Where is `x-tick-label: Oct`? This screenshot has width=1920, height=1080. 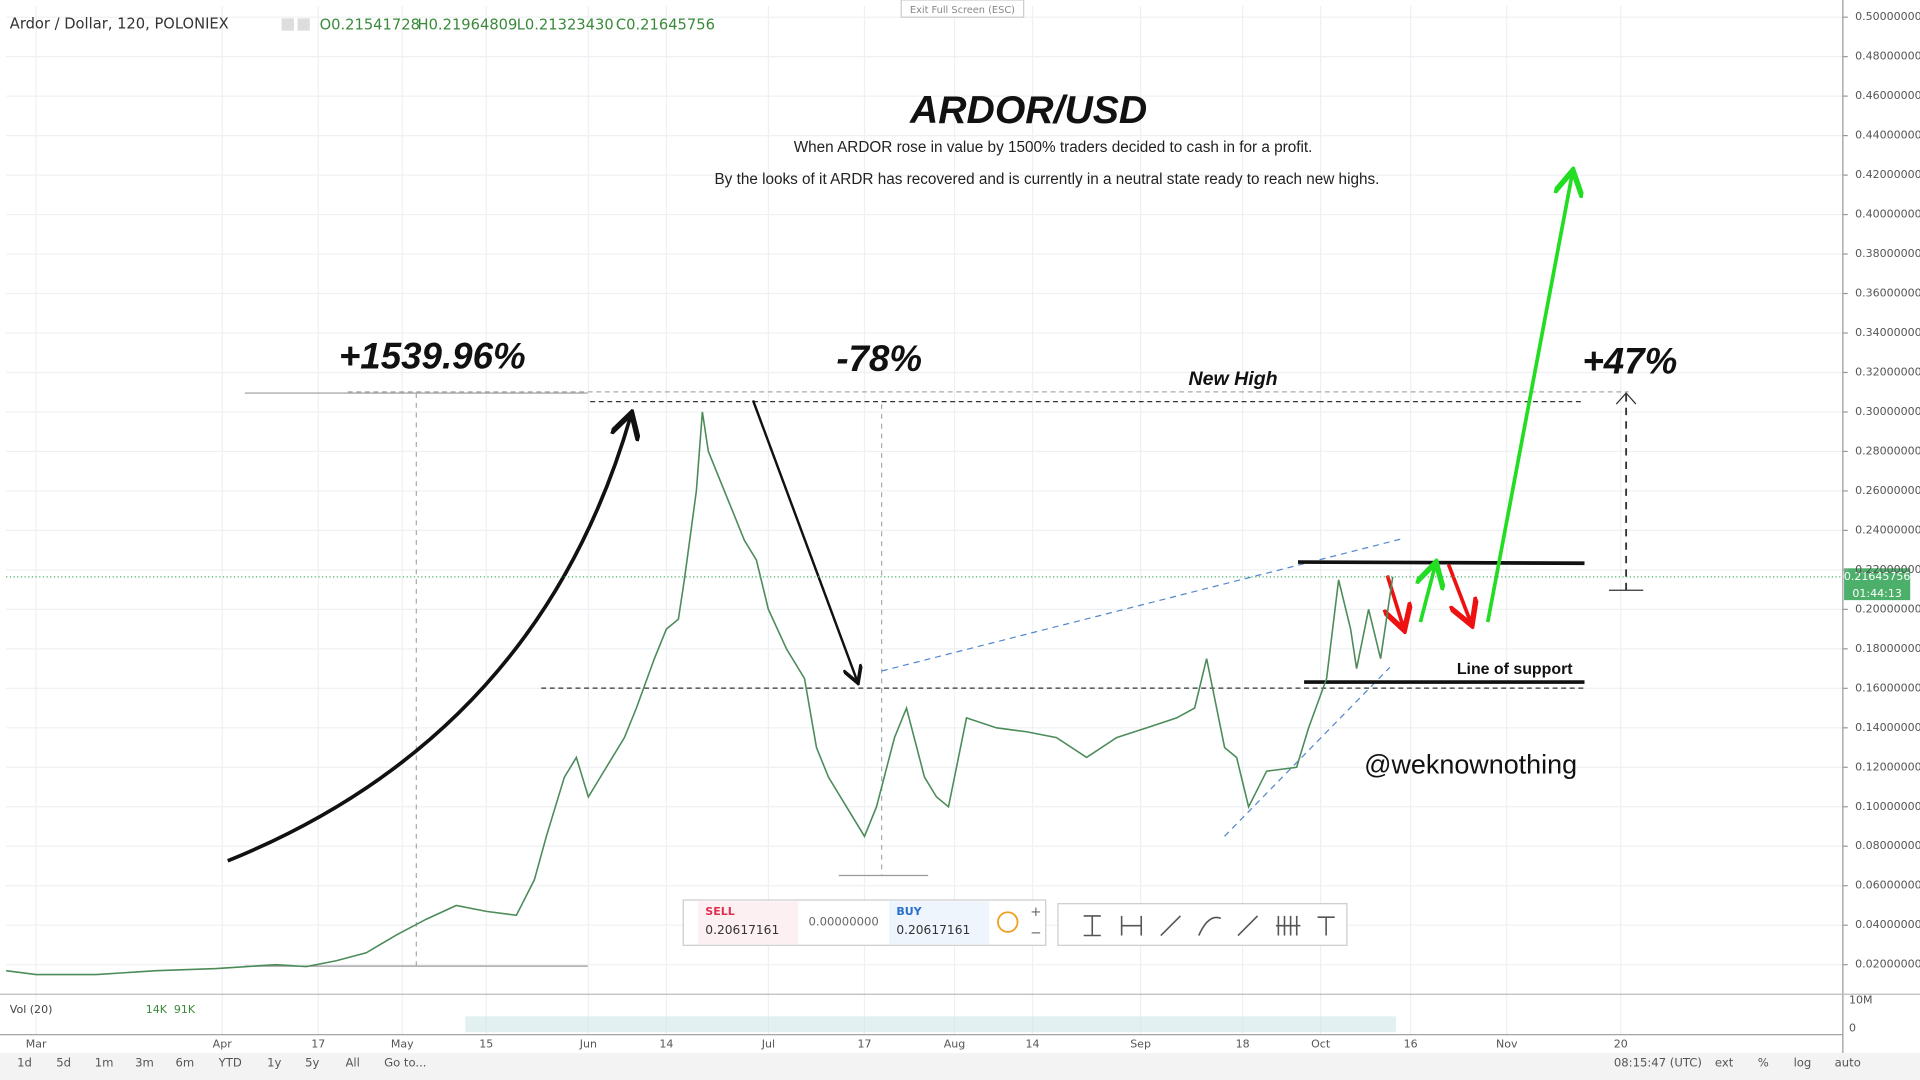
x-tick-label: Oct is located at coordinates (1321, 1043).